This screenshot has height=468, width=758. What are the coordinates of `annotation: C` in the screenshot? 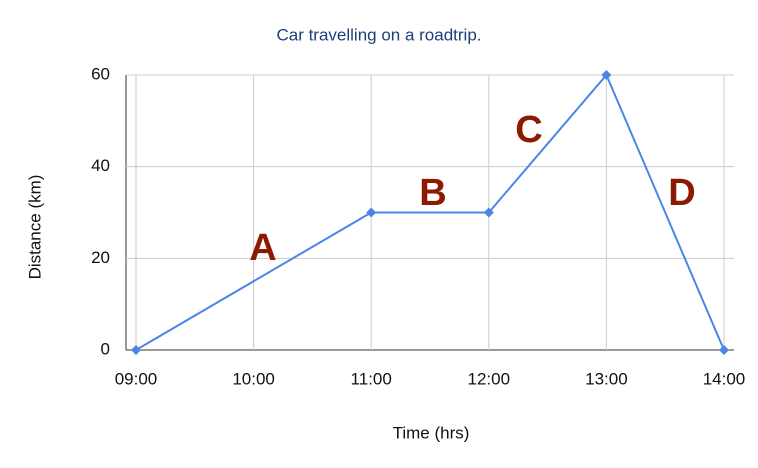 It's located at (528, 130).